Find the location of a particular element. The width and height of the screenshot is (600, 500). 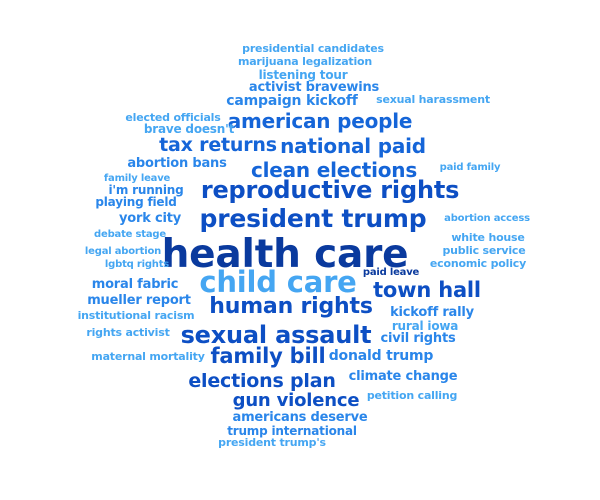

cloud-word: trump international is located at coordinates (292, 431).